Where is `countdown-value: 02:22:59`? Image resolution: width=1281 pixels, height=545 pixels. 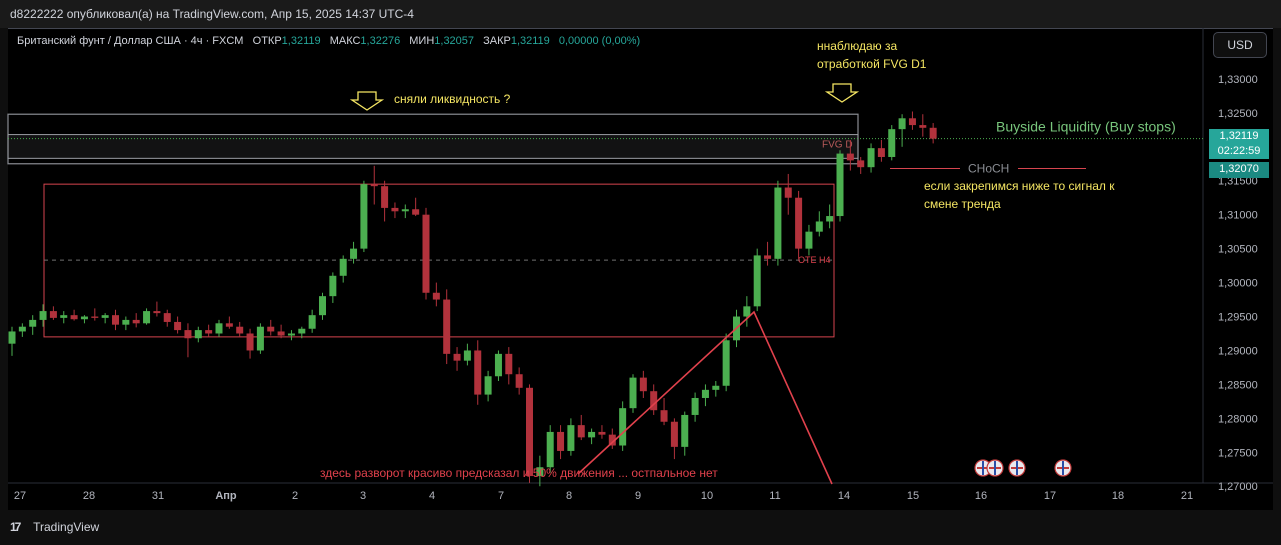 countdown-value: 02:22:59 is located at coordinates (1239, 151).